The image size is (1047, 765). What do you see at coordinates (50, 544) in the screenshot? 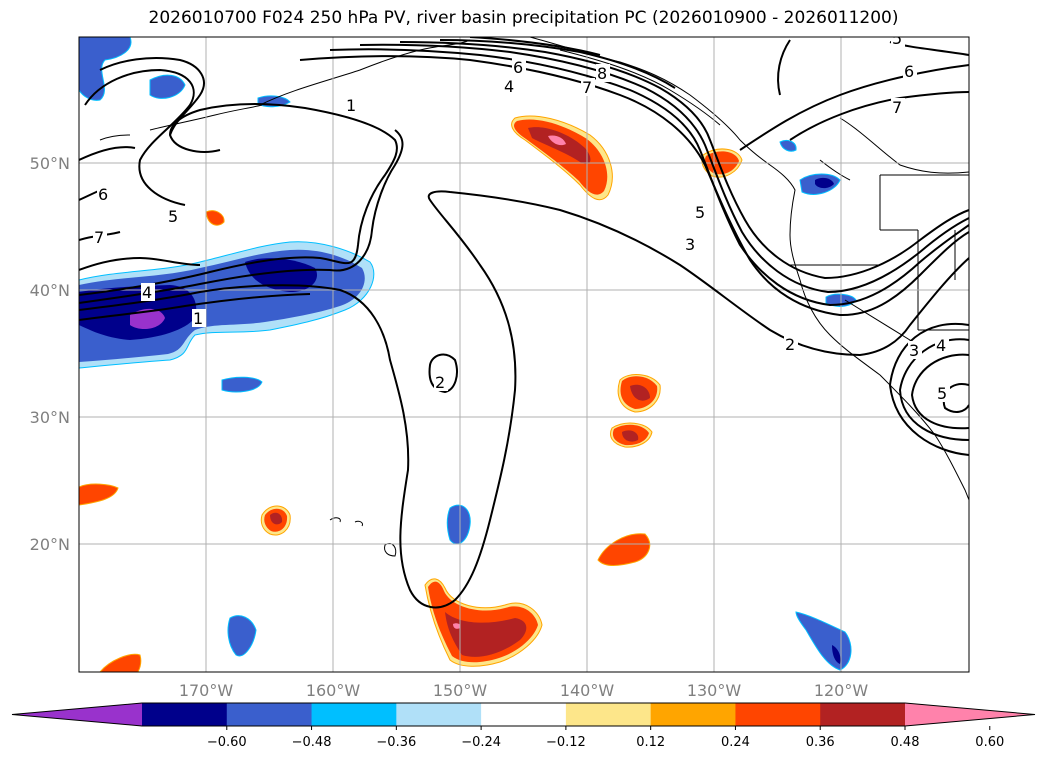
I see `lat-label: 20°N` at bounding box center [50, 544].